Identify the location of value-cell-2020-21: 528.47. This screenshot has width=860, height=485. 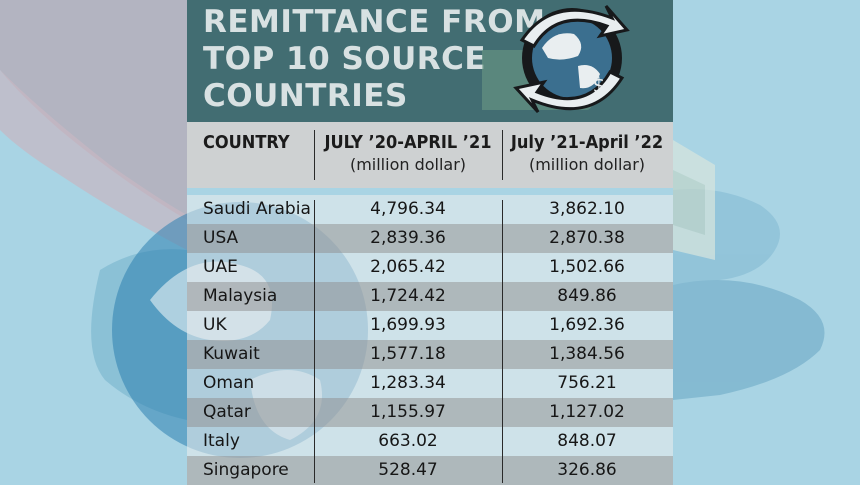
(408, 470).